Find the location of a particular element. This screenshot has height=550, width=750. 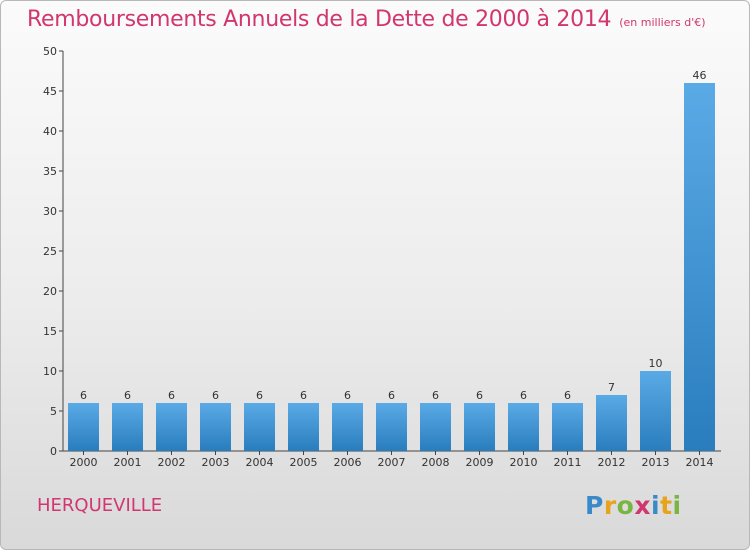

logo-letter: o is located at coordinates (625, 505).